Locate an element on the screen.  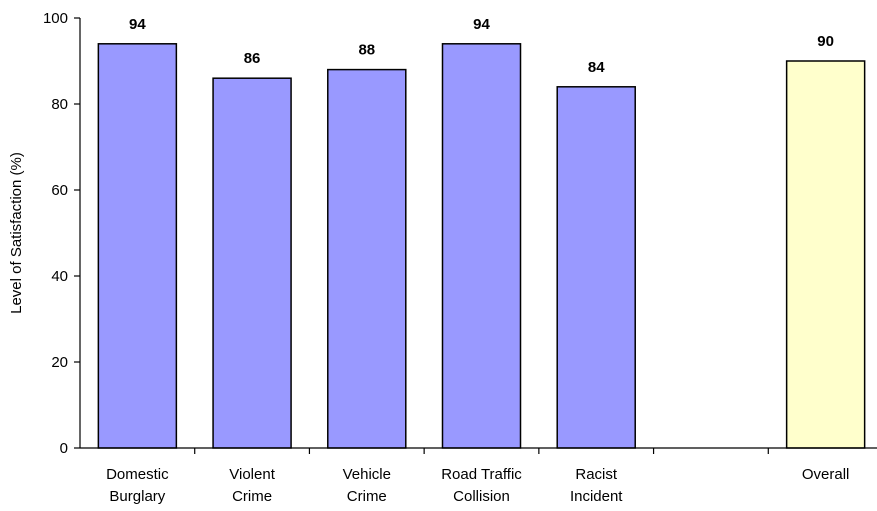
data-label-2: 86 is located at coordinates (252, 58).